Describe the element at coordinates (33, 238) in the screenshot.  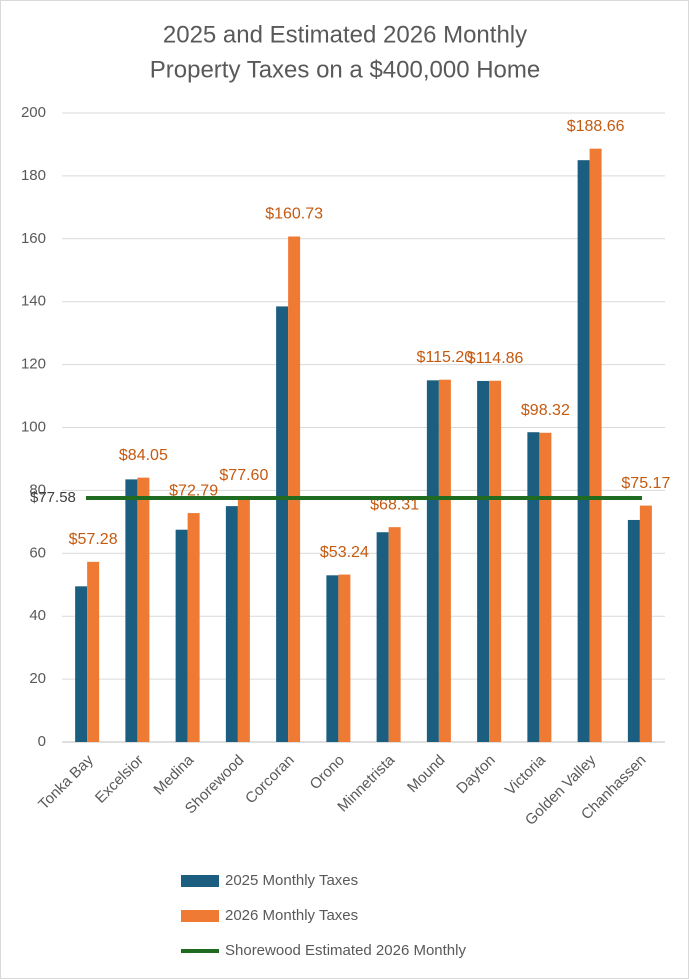
I see `y-tick-label: 160` at that location.